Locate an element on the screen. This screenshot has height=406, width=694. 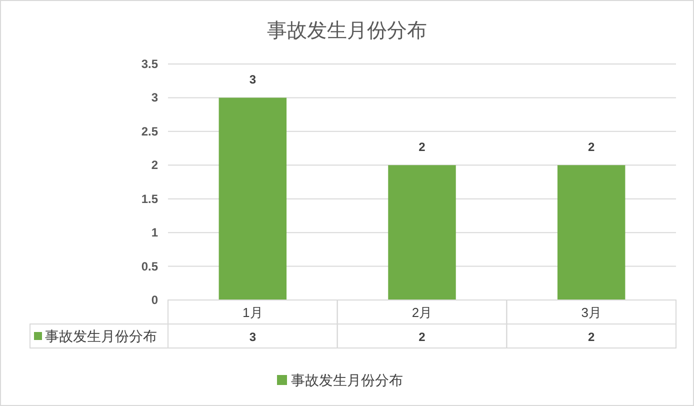
title: 事故发生月份分布 is located at coordinates (347, 31).